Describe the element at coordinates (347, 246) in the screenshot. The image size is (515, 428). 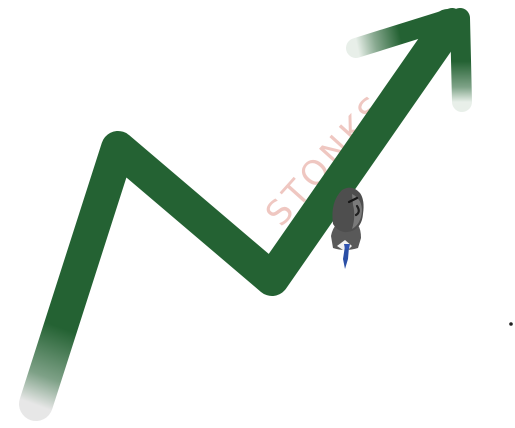
I see `figure-tie-knot` at that location.